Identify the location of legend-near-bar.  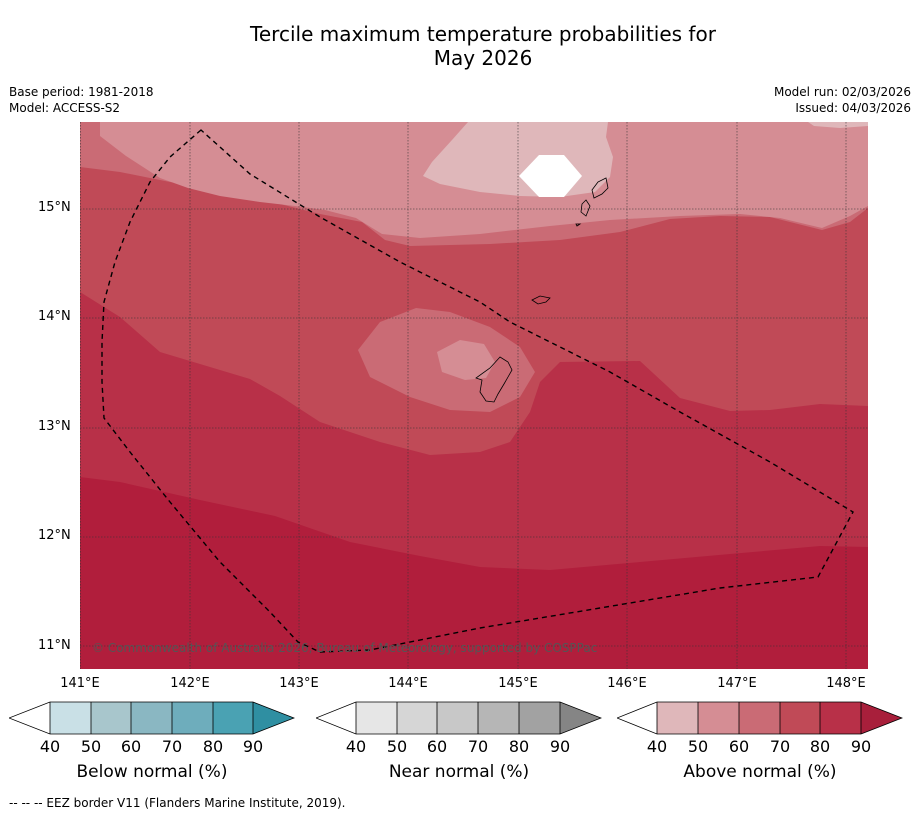
(458, 718).